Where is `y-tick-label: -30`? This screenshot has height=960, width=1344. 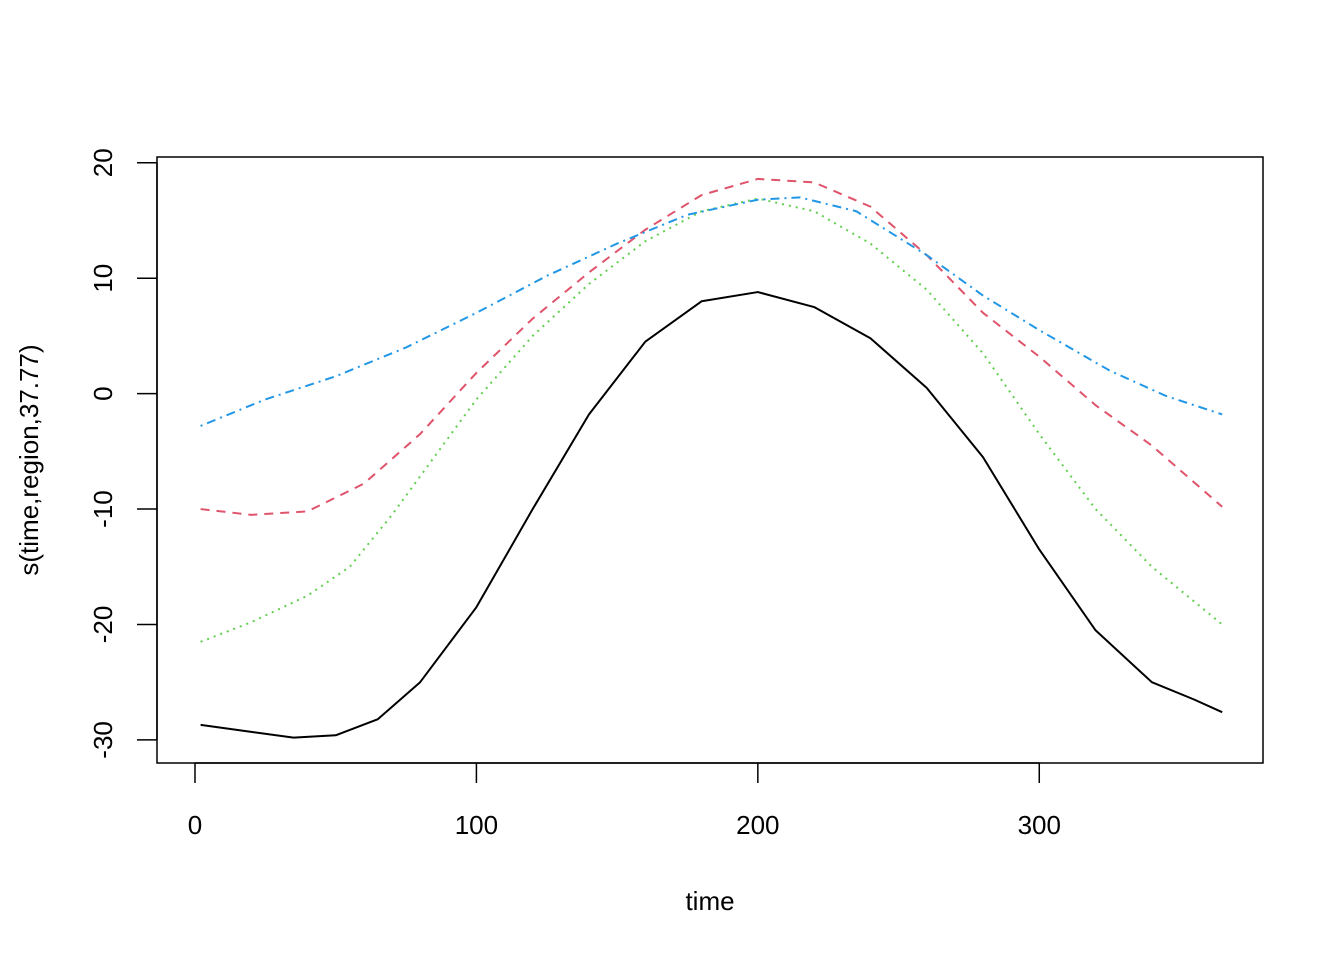 y-tick-label: -30 is located at coordinates (103, 740).